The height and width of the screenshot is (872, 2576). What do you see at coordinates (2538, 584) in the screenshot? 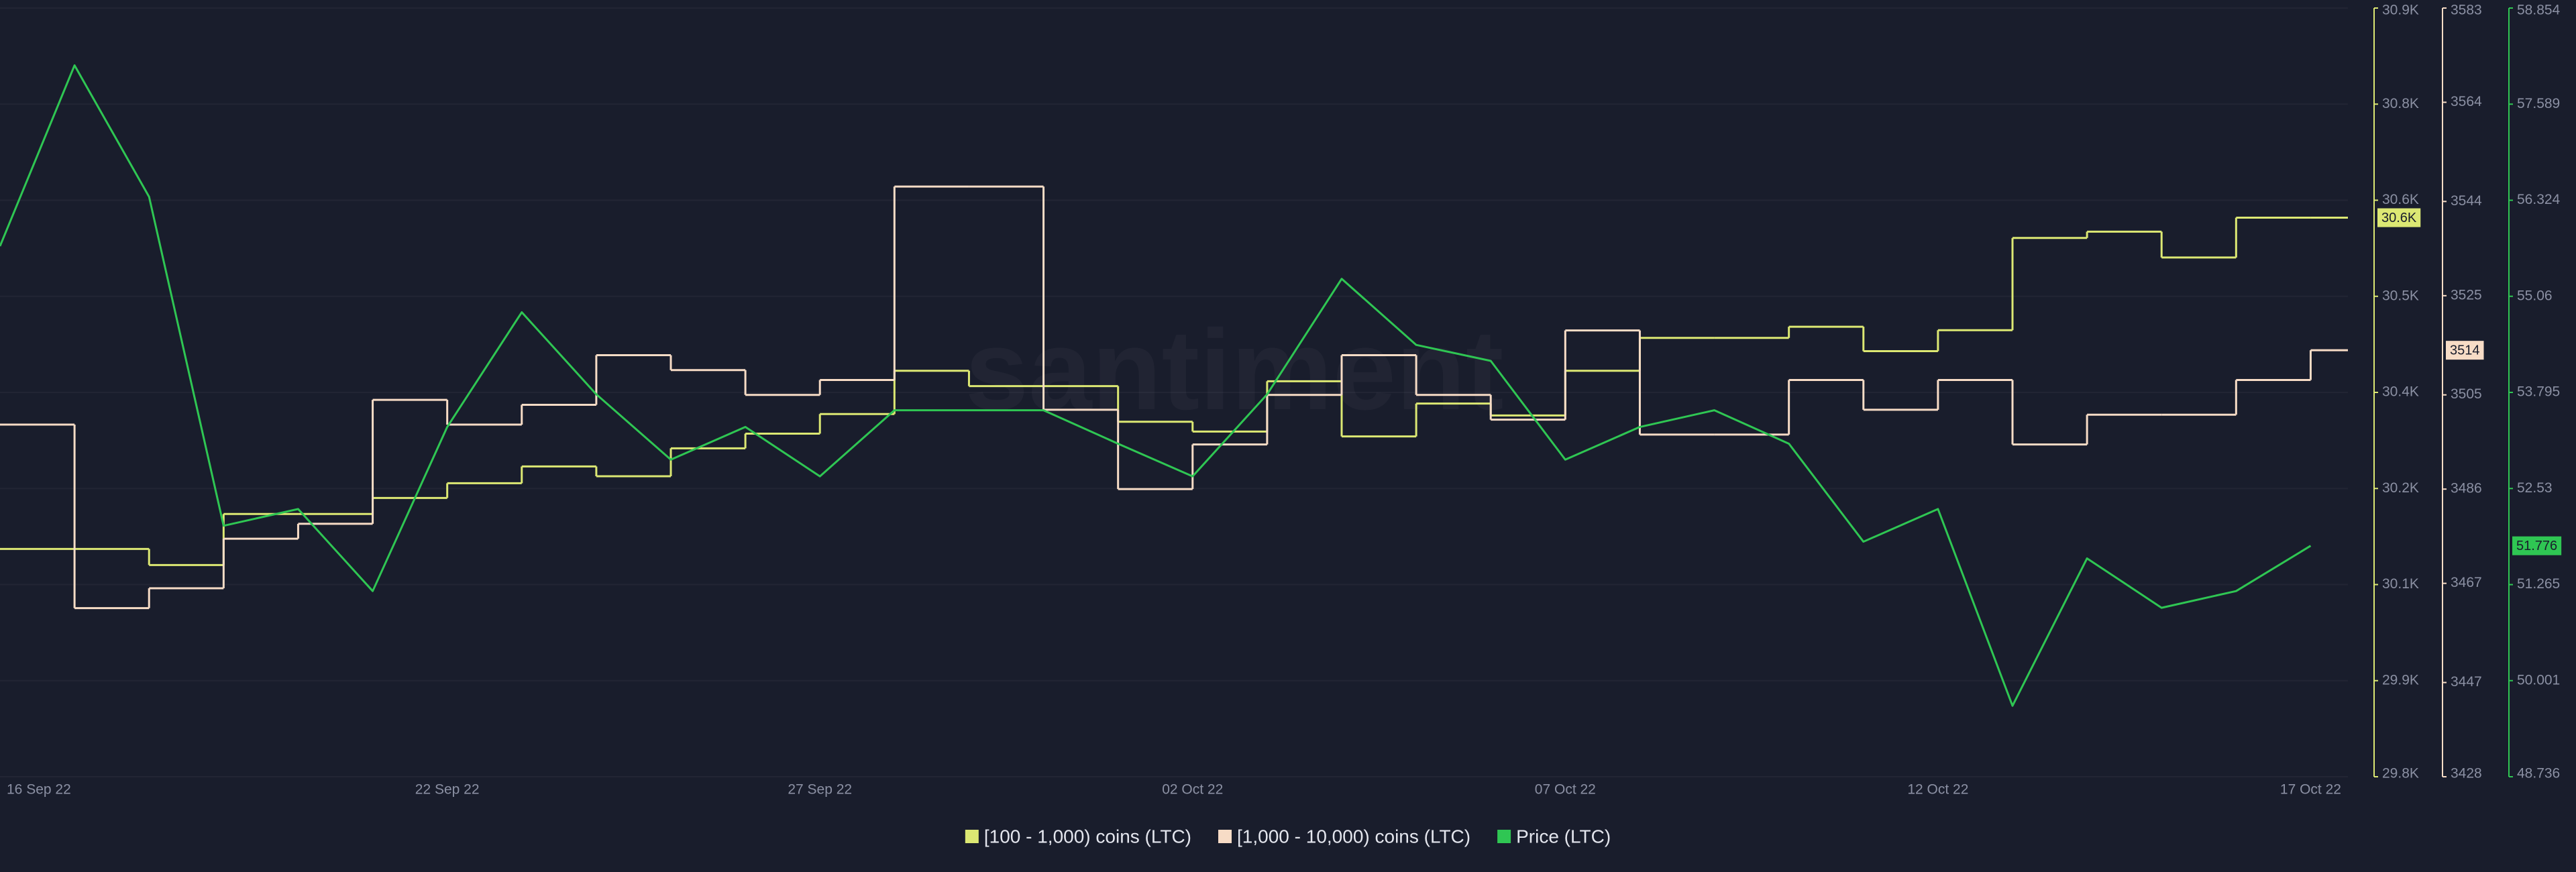
I see `y-tick-label: 51.265` at bounding box center [2538, 584].